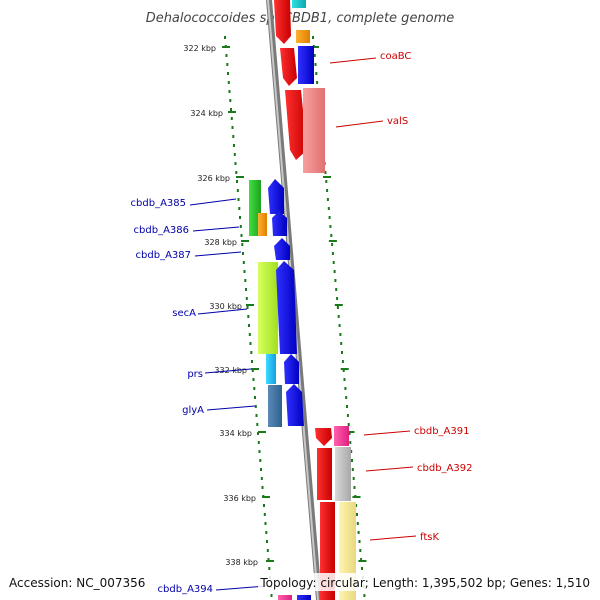 The width and height of the screenshot is (600, 600). I want to click on gene-label-text: coaBC, so click(395, 56).